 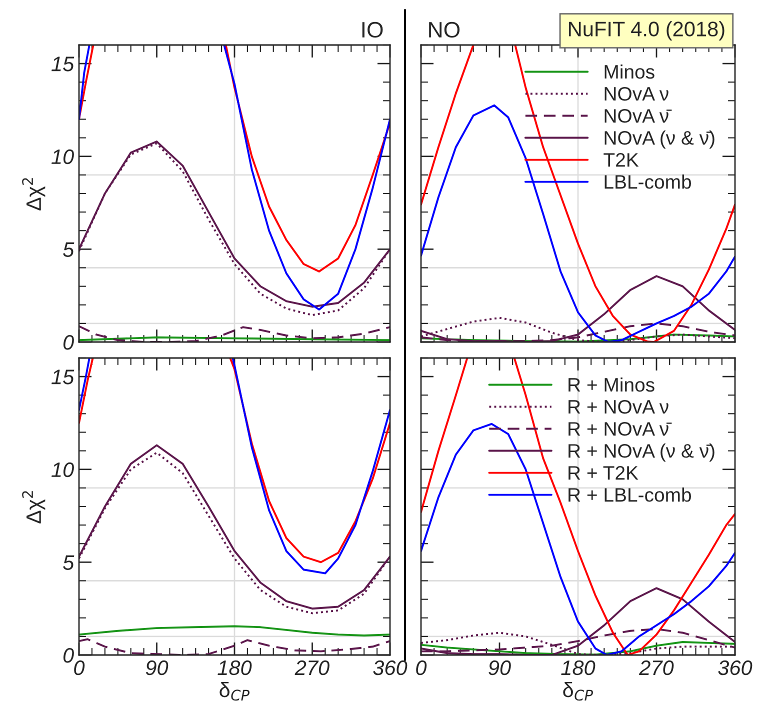 I want to click on legend-label: R + T2K, so click(x=603, y=473).